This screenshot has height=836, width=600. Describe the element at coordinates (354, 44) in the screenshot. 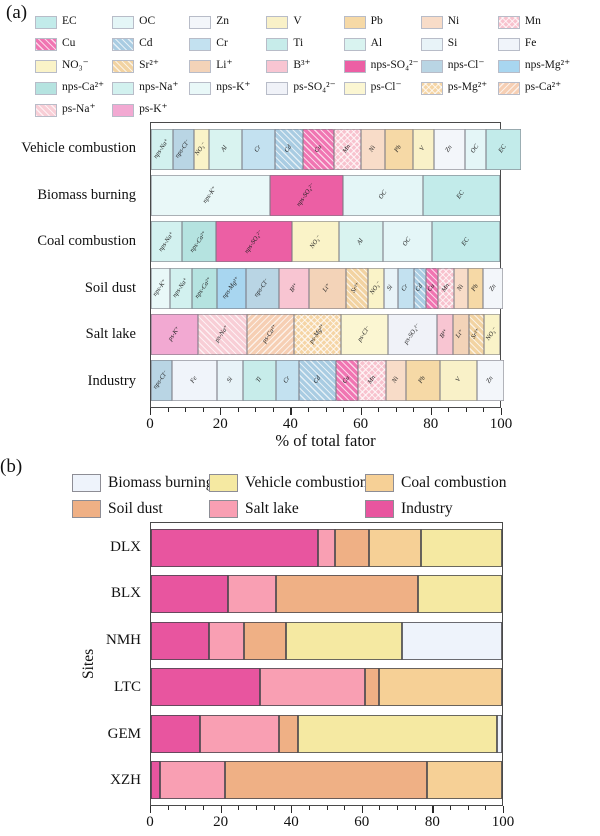

I see `legend-swatch-al-icon` at that location.